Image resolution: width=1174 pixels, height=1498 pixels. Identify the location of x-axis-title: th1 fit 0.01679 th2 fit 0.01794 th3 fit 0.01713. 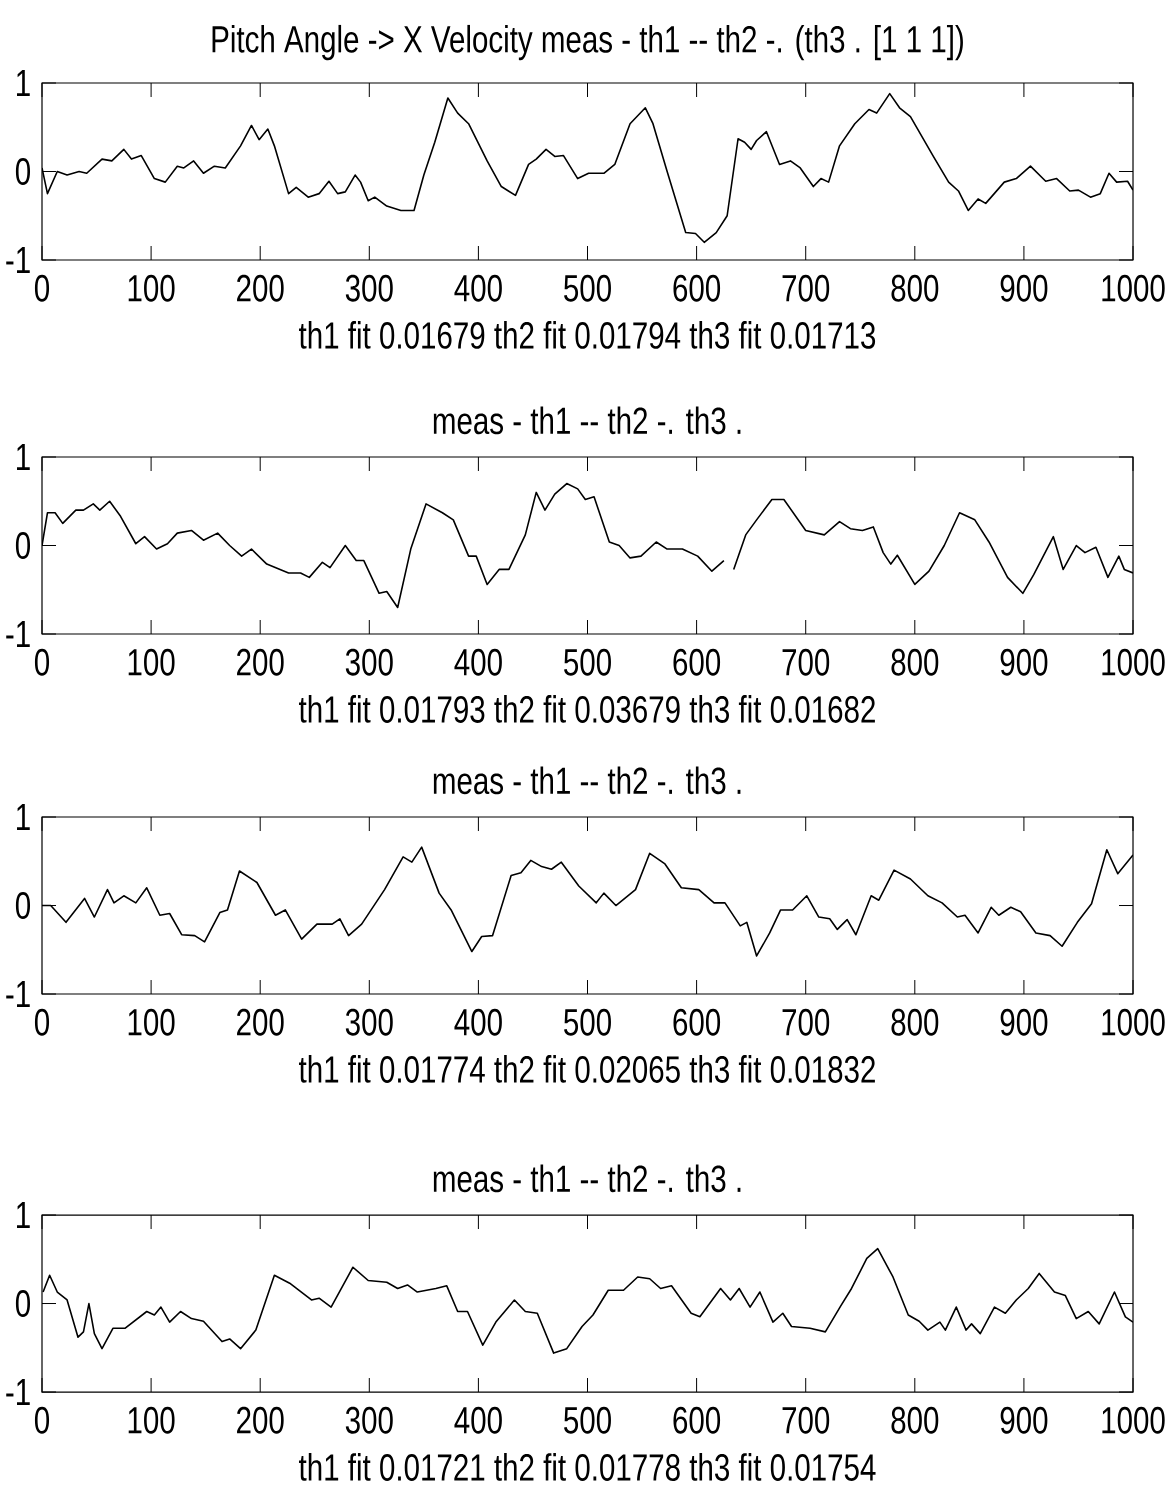
(587, 335).